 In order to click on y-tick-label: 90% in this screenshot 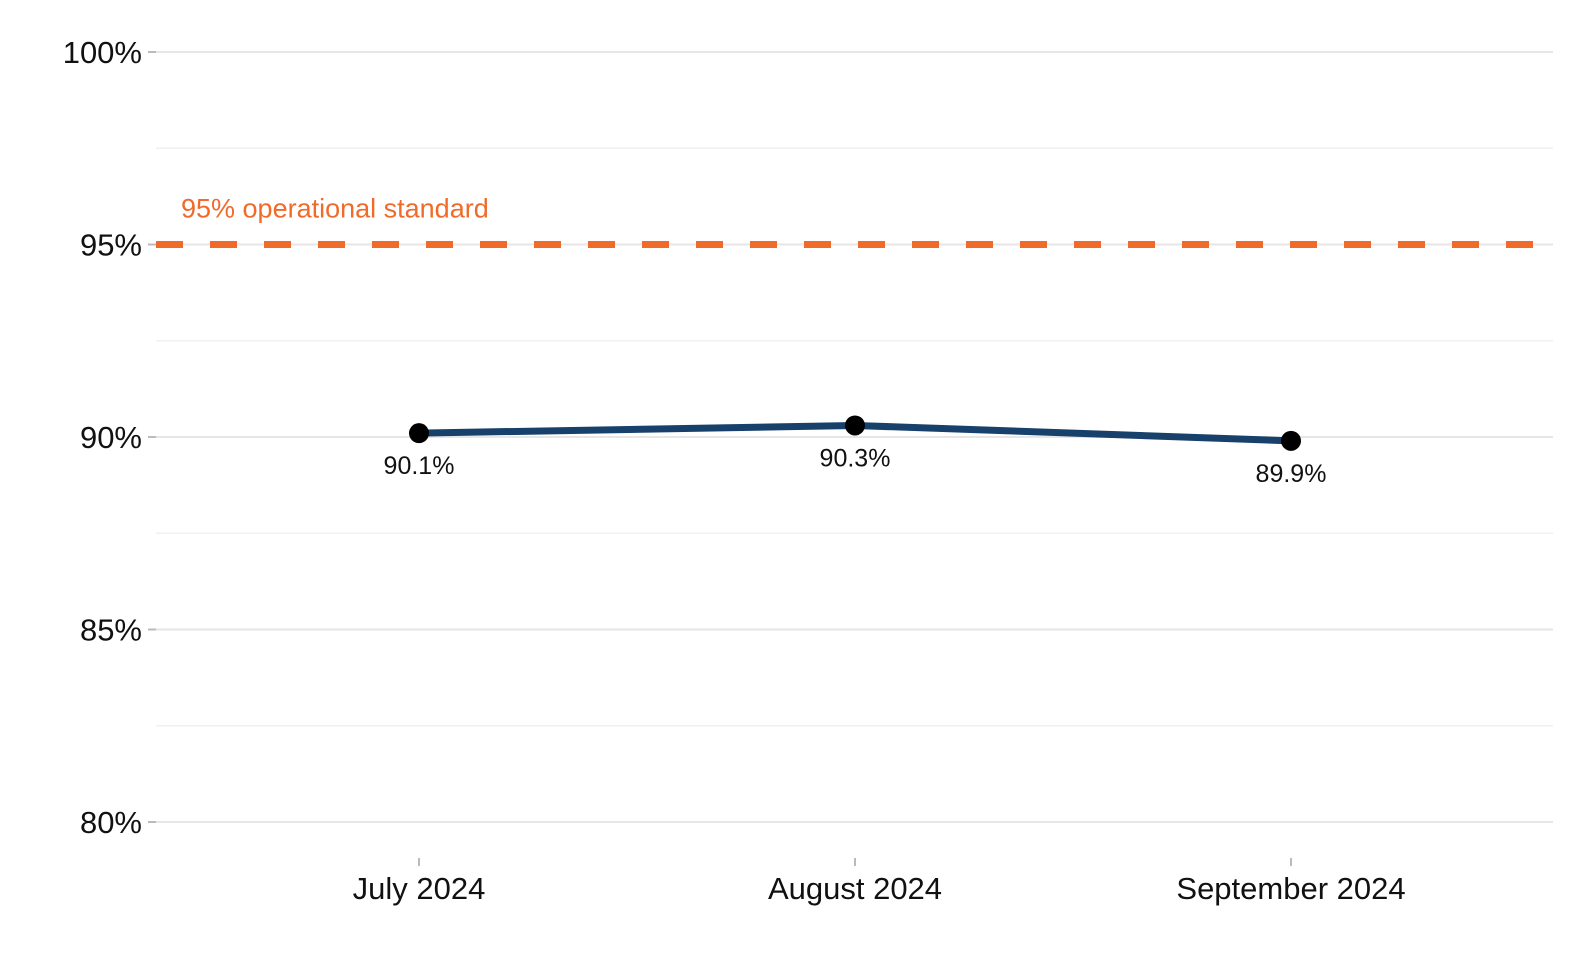, I will do `click(111, 437)`.